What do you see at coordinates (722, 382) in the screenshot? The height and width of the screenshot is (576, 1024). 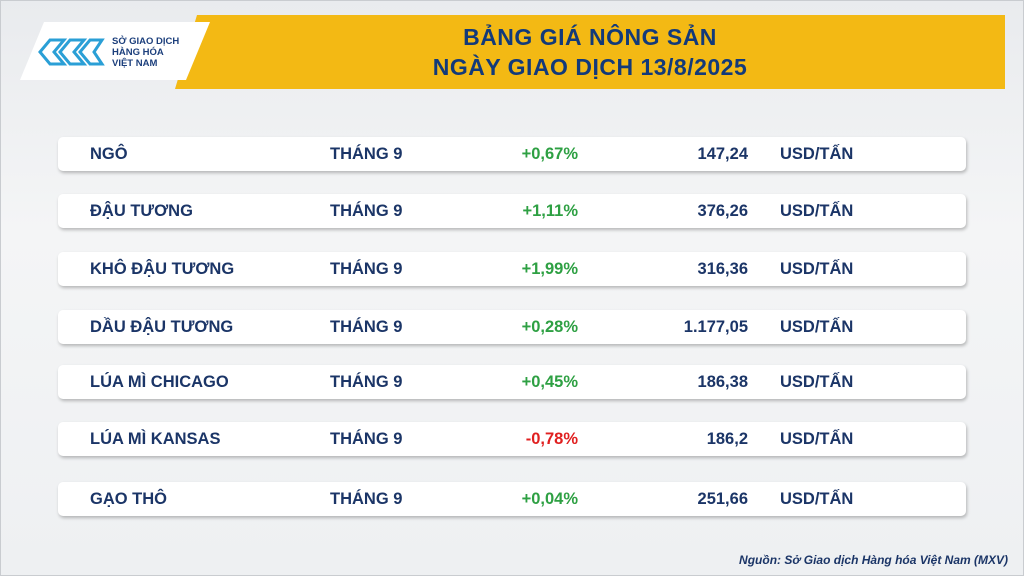 I see `price: 186,38` at bounding box center [722, 382].